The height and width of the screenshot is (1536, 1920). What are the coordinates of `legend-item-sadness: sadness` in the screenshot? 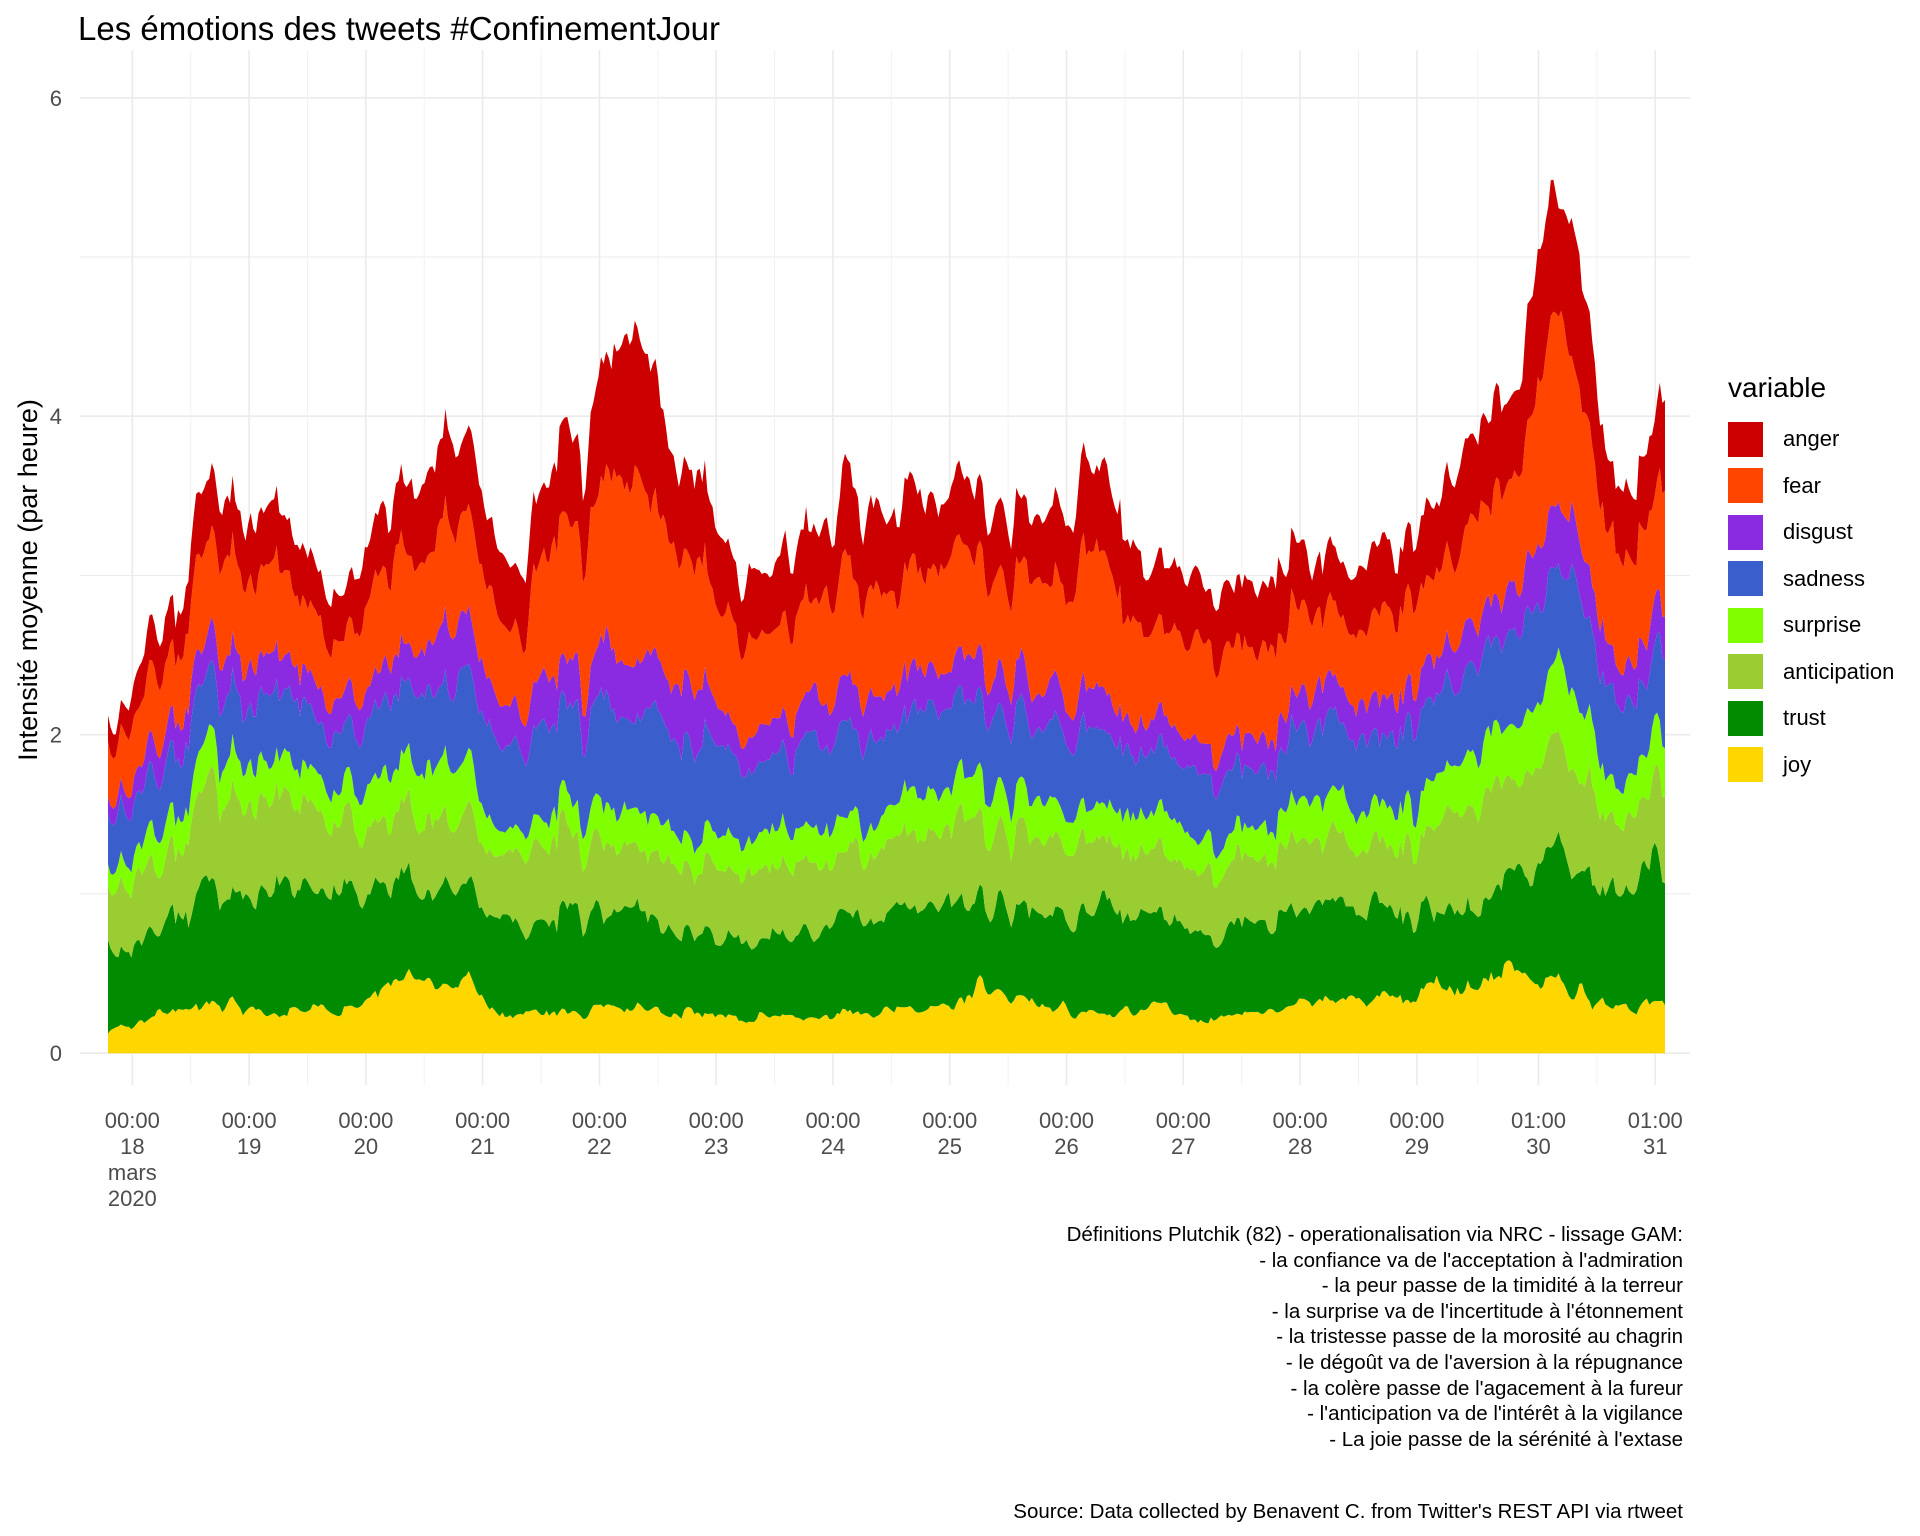 It's located at (1809, 579).